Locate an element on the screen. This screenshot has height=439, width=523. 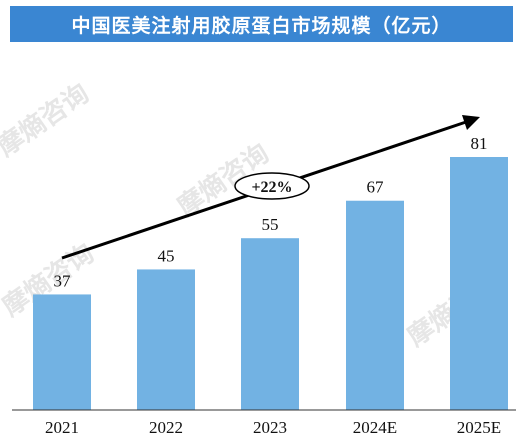
bar-value-label: 45 is located at coordinates (166, 255).